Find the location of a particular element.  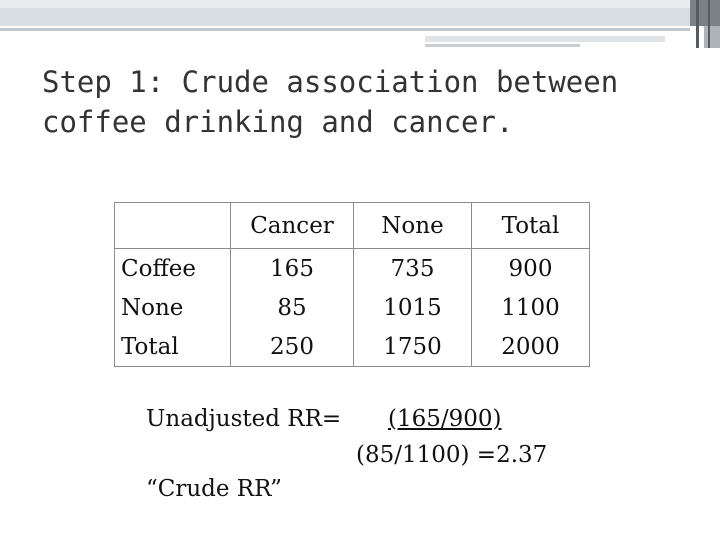

table-cell: 165 is located at coordinates (292, 268).